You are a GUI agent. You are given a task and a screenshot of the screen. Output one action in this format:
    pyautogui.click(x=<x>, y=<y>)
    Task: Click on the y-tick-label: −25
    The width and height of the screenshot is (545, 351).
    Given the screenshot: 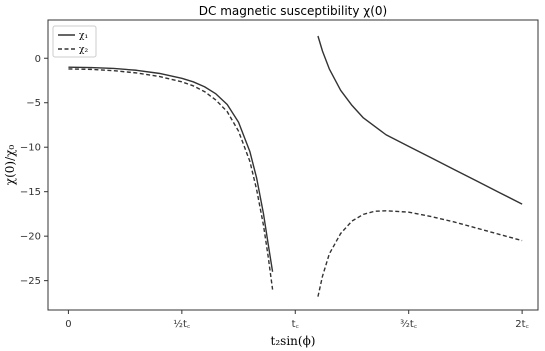 What is the action you would take?
    pyautogui.click(x=30, y=281)
    